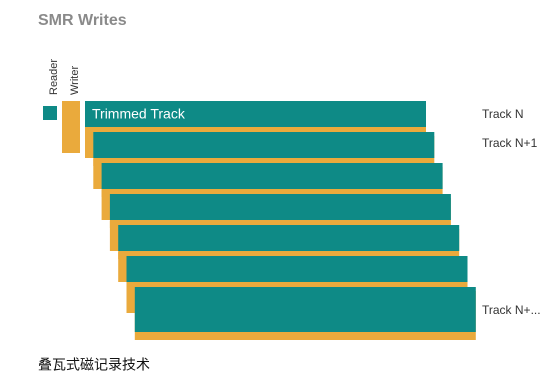 The width and height of the screenshot is (545, 379). Describe the element at coordinates (139, 114) in the screenshot. I see `trimmed-label: Trimmed Track` at that location.